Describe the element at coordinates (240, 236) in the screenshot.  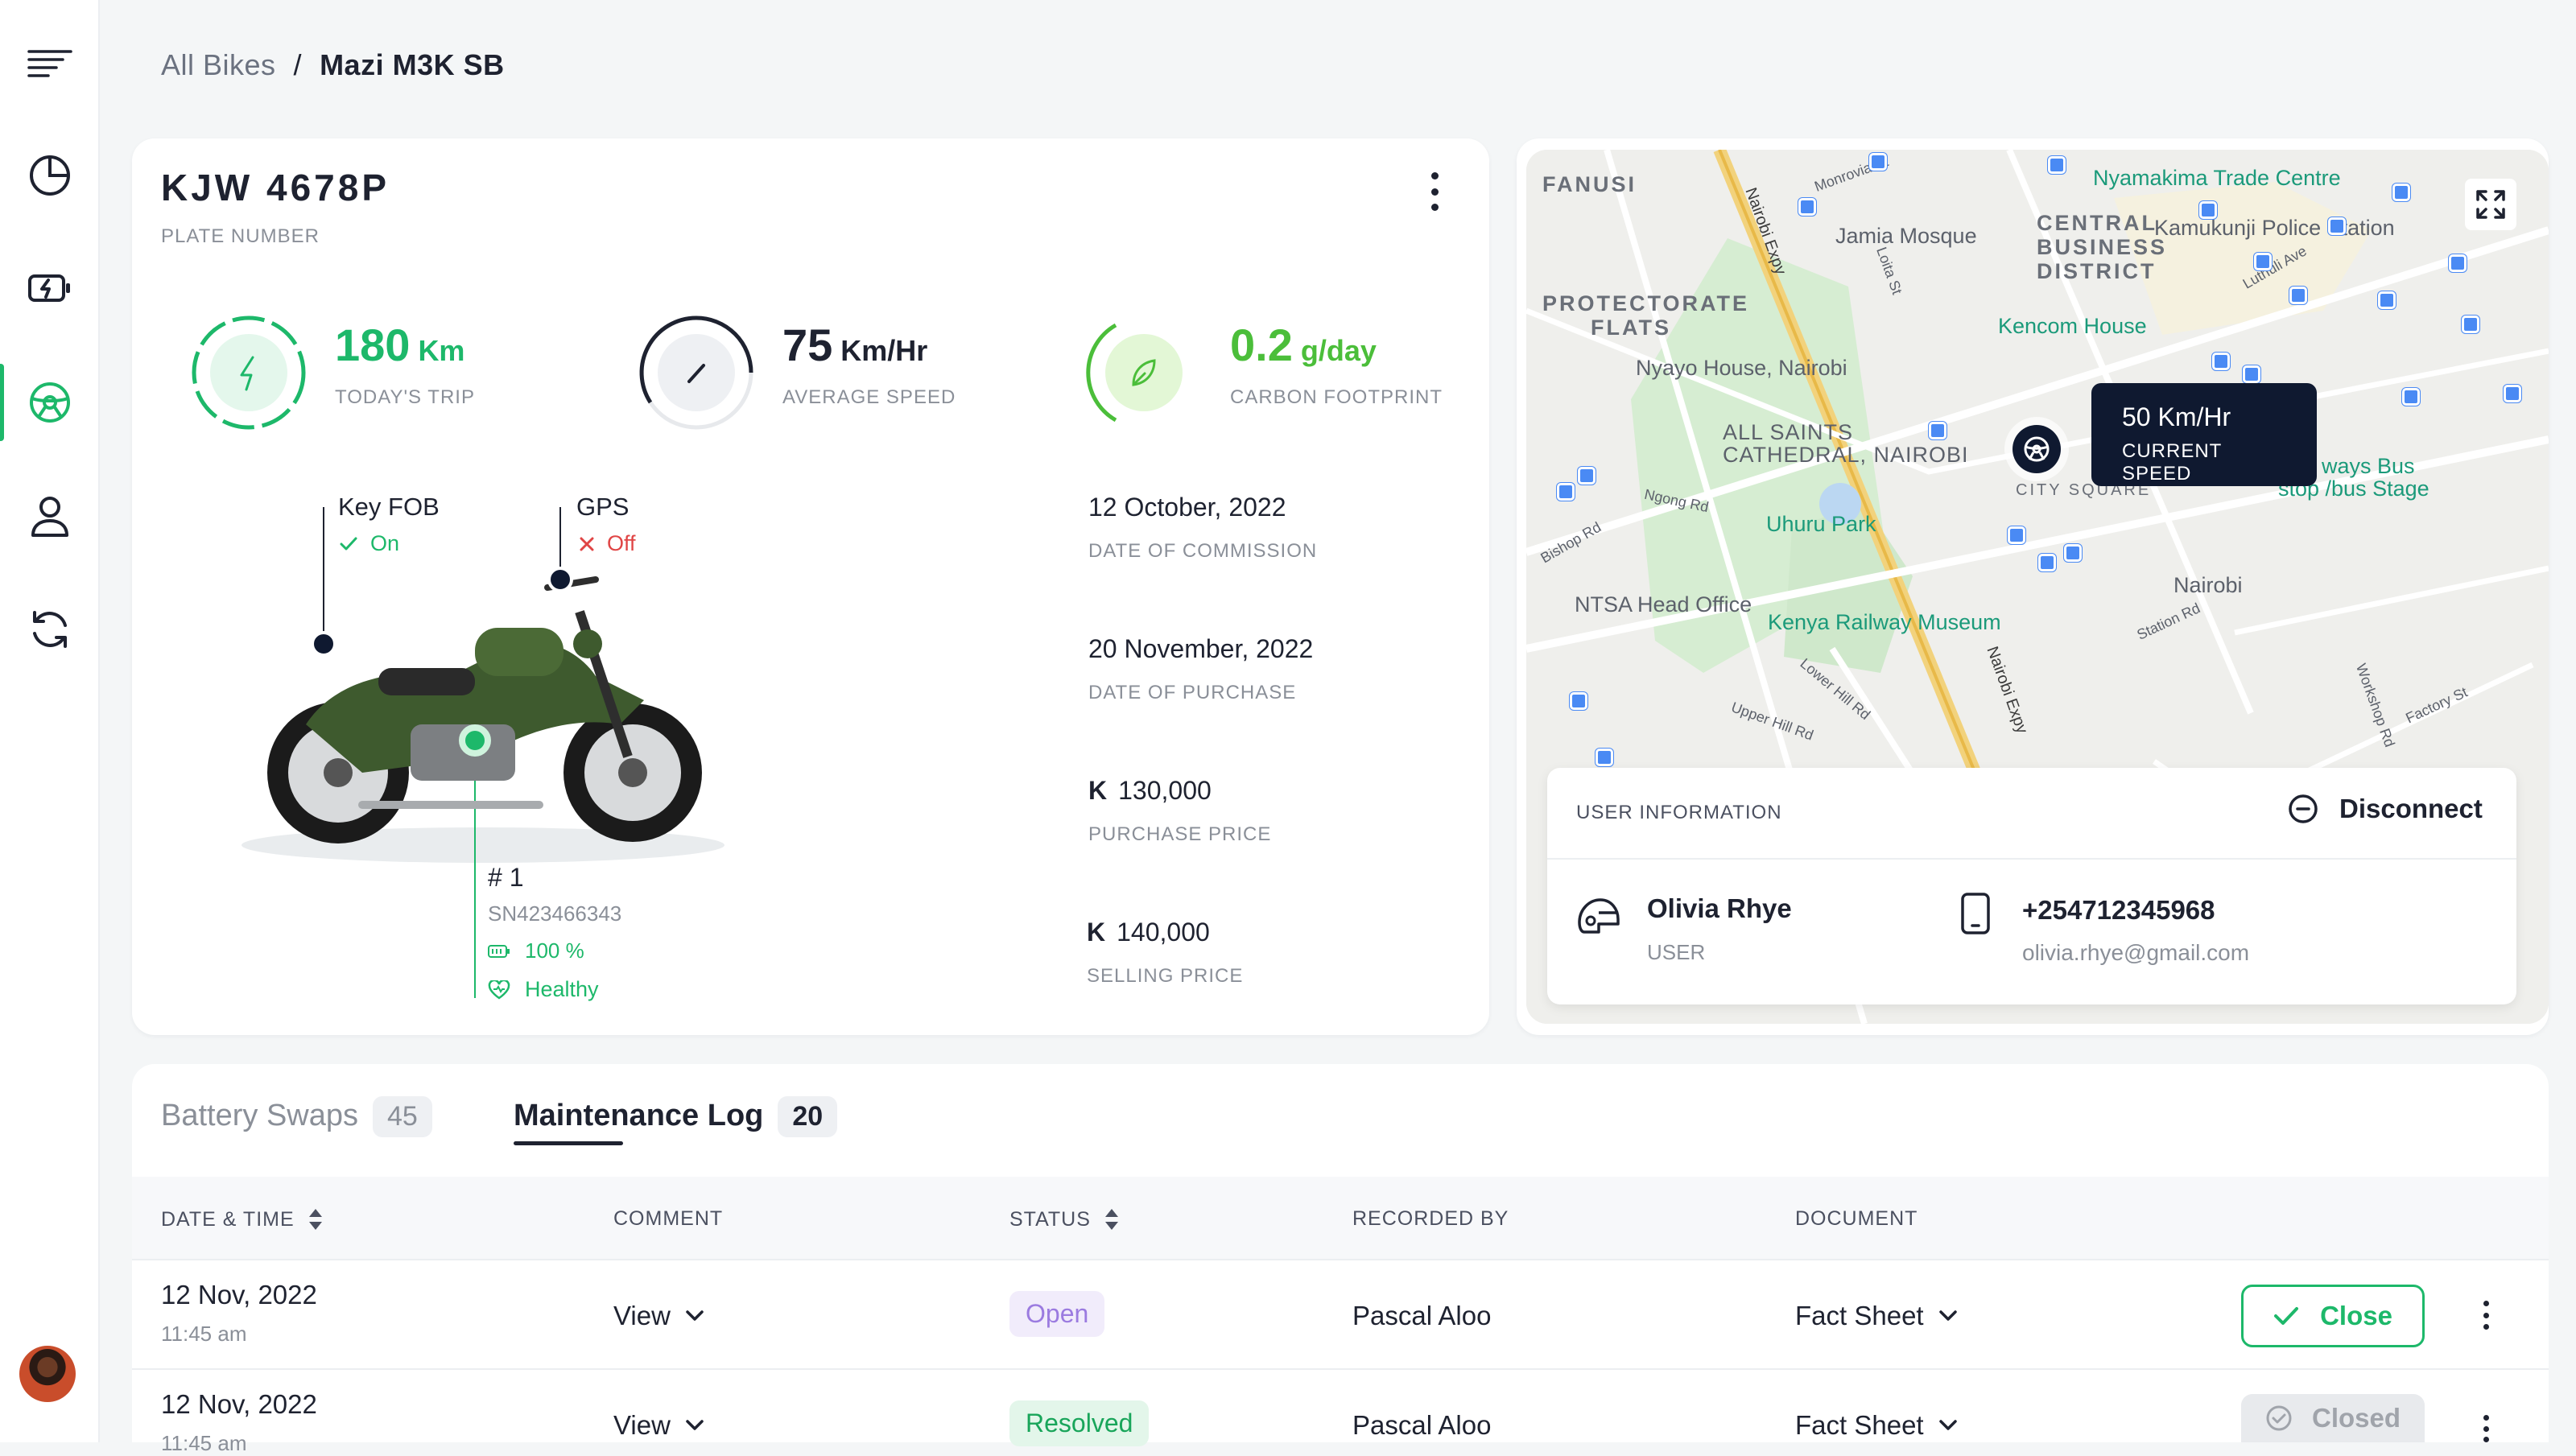
I see `plate-number-label: PLATE NUMBER` at that location.